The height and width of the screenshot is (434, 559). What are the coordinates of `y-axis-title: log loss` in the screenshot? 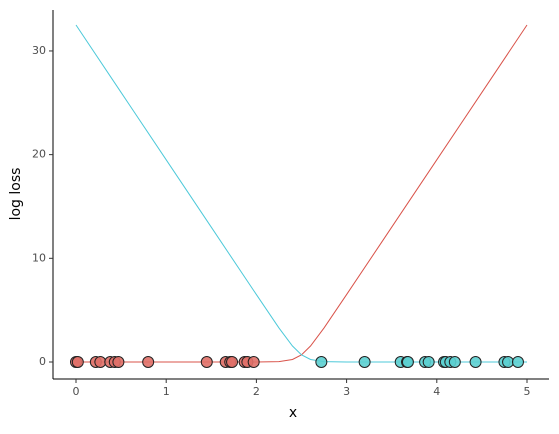 It's located at (16, 194).